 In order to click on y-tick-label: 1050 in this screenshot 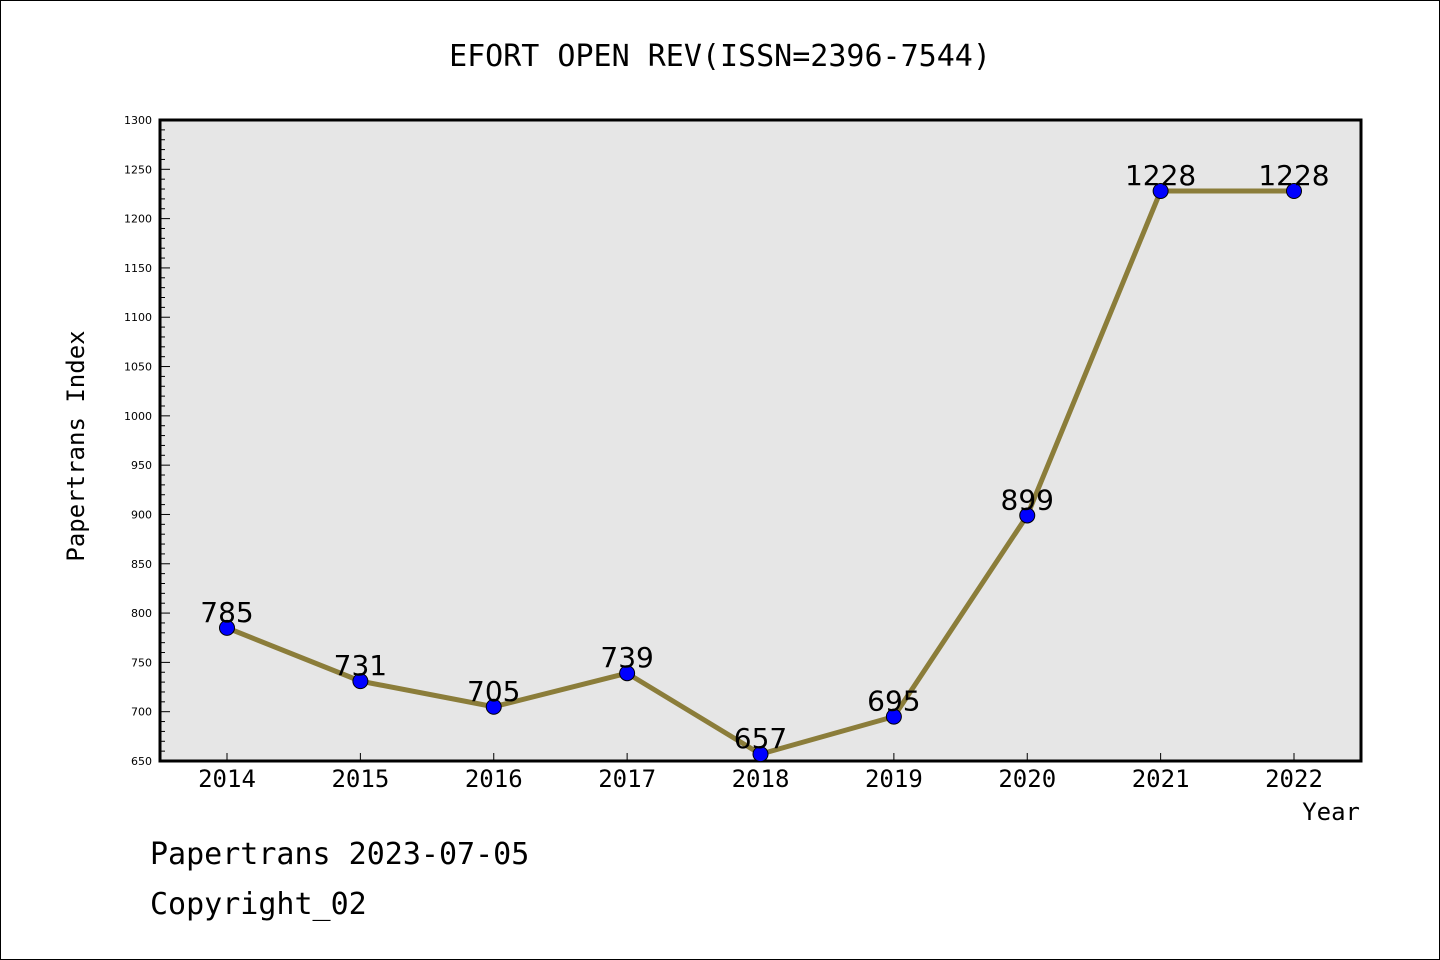, I will do `click(138, 367)`.